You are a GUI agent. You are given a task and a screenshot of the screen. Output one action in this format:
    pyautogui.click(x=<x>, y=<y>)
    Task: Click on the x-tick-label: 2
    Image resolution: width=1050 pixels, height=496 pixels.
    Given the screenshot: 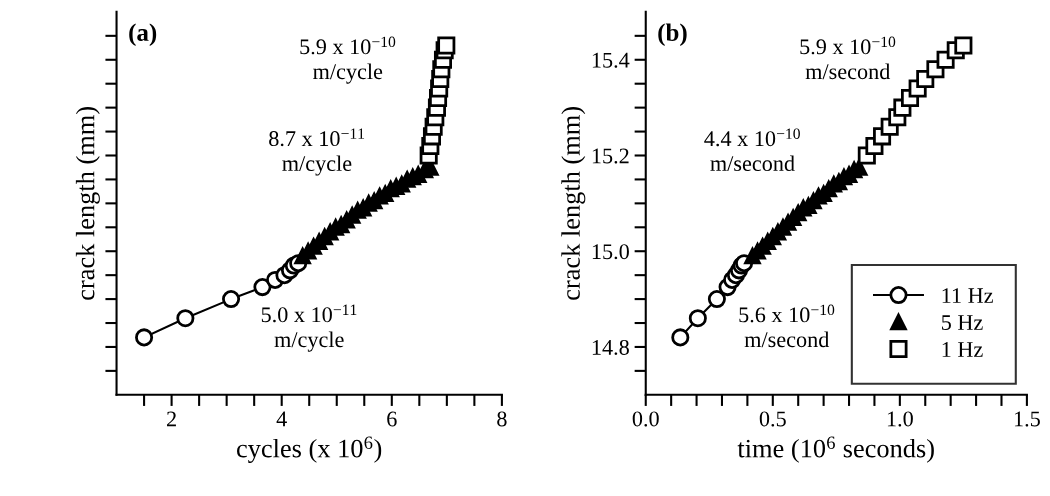 What is the action you would take?
    pyautogui.click(x=171, y=419)
    